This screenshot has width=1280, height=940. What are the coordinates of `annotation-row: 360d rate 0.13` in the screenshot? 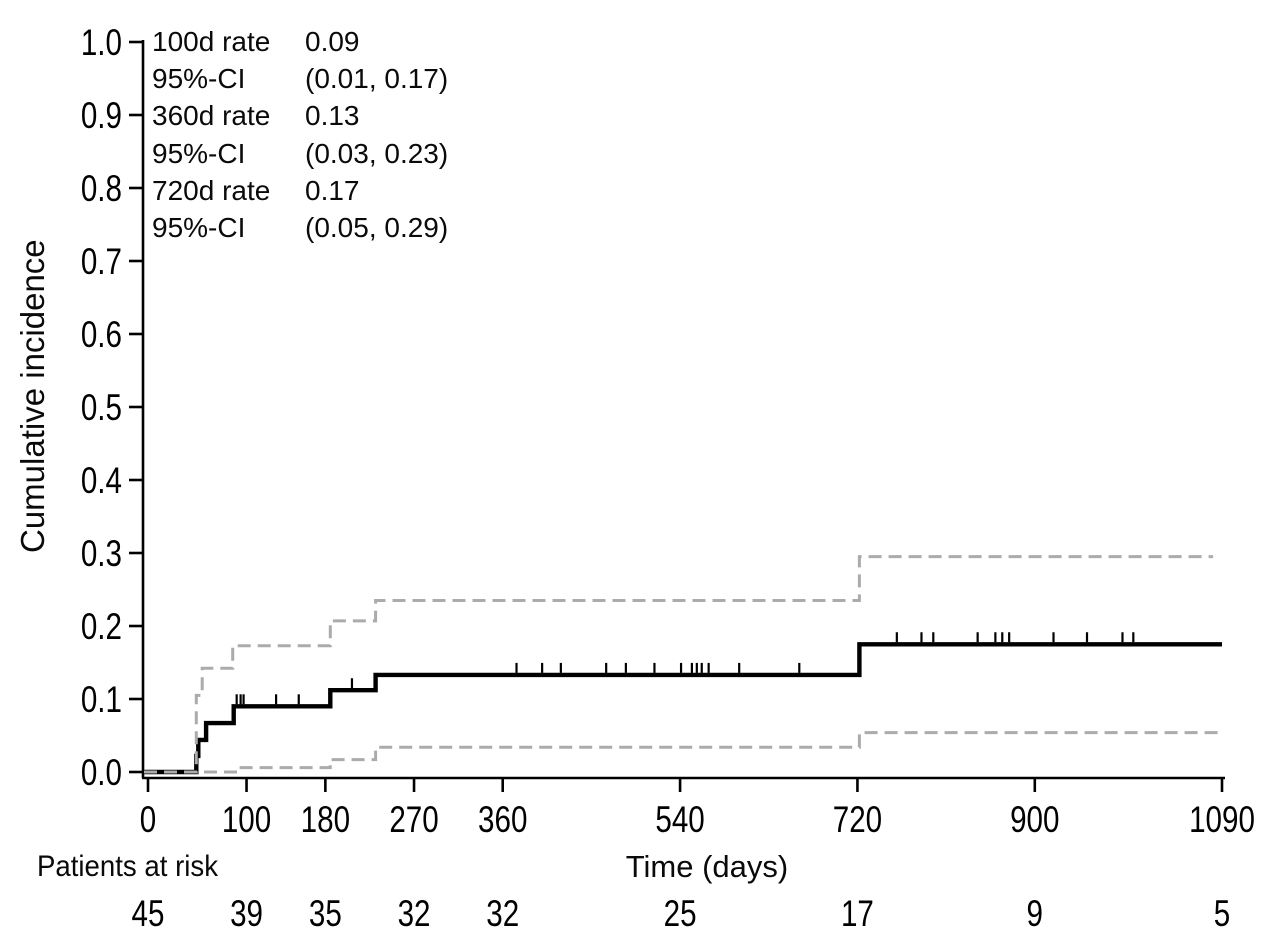 It's located at (300, 115).